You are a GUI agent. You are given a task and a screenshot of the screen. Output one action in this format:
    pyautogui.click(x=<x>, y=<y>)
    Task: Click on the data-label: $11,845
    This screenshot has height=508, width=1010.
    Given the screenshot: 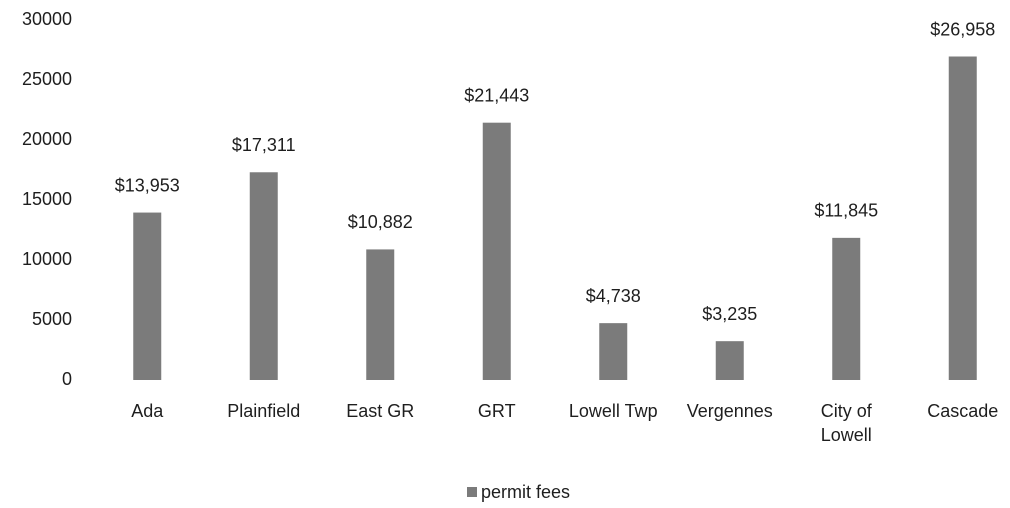 What is the action you would take?
    pyautogui.click(x=846, y=211)
    